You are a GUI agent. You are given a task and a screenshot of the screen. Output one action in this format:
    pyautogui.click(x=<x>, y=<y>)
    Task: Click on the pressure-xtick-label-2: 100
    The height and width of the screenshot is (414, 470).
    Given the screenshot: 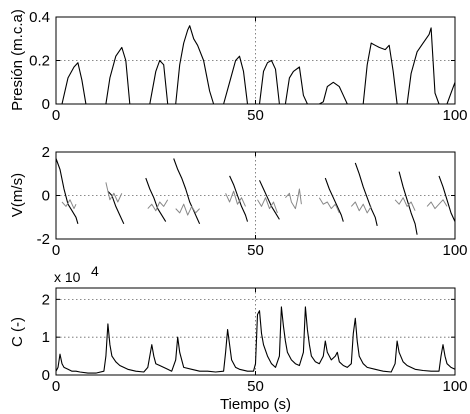 What is the action you would take?
    pyautogui.click(x=454, y=115)
    